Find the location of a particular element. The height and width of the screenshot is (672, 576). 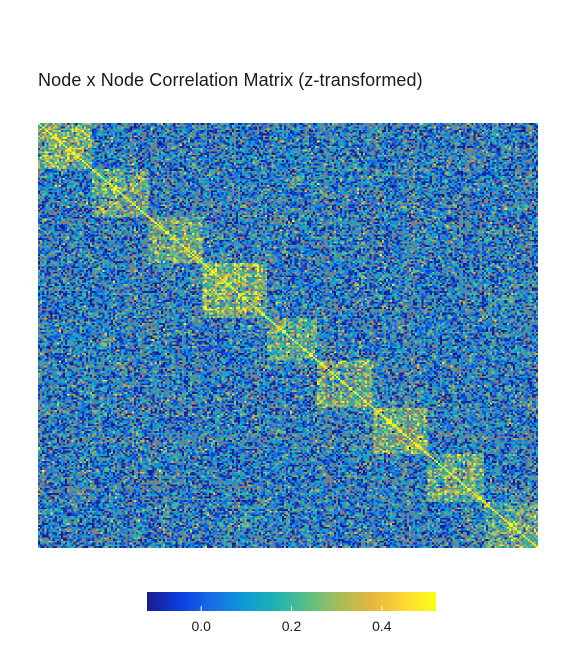

colorbar-tick-label: 0.4 is located at coordinates (382, 626).